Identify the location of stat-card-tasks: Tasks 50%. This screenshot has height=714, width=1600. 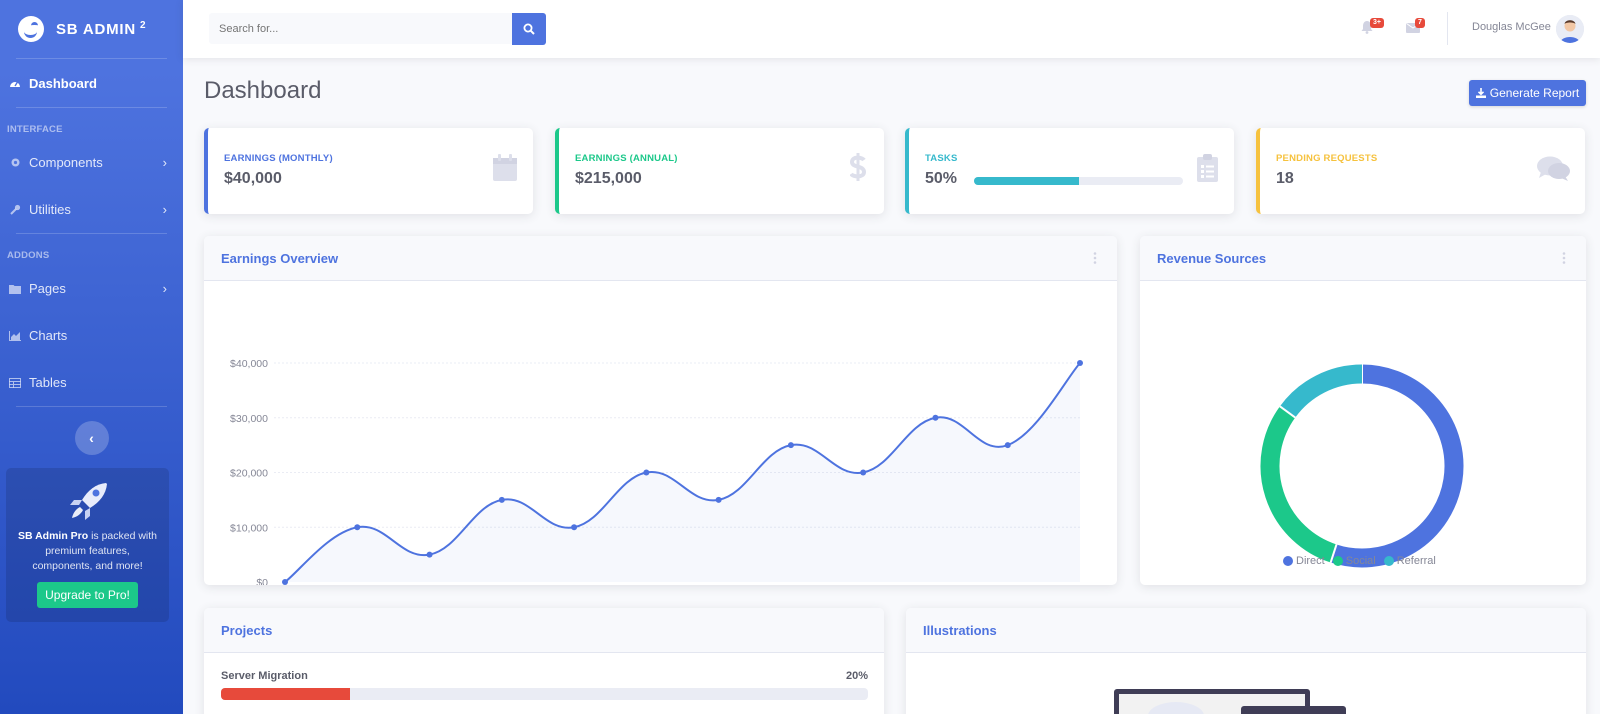
(1069, 171).